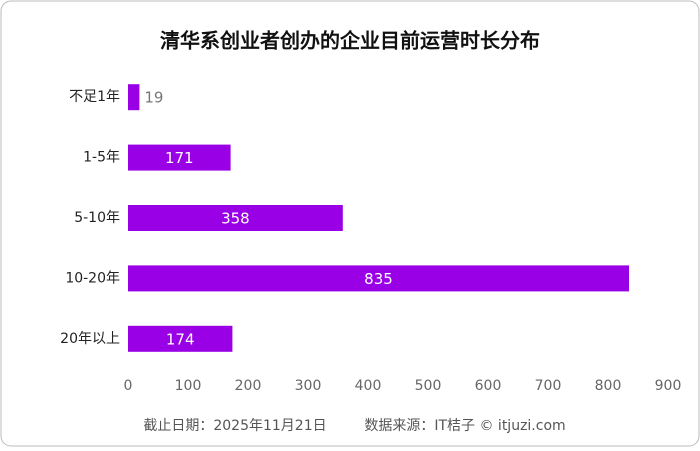 This screenshot has width=700, height=451. I want to click on value-label: 358, so click(235, 219).